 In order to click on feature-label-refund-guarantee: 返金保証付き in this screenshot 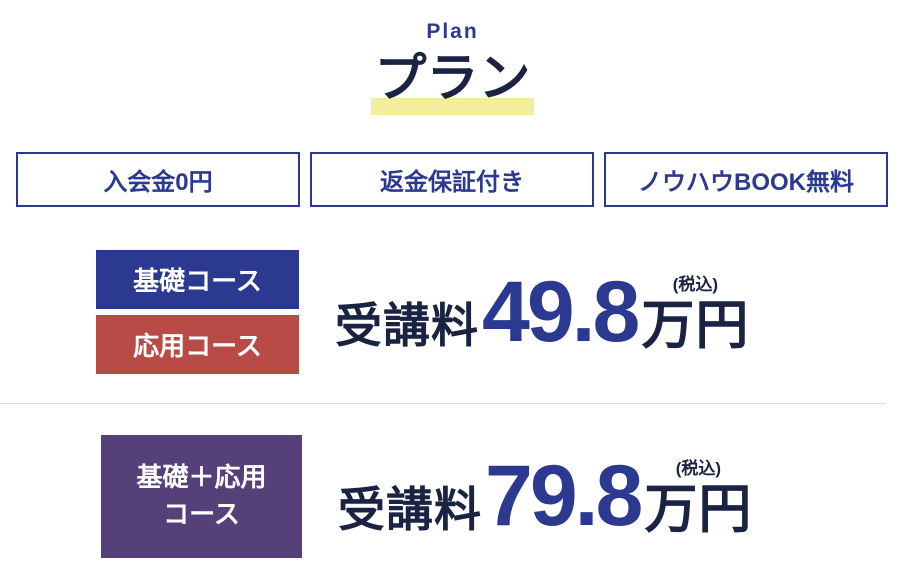, I will do `click(452, 182)`.